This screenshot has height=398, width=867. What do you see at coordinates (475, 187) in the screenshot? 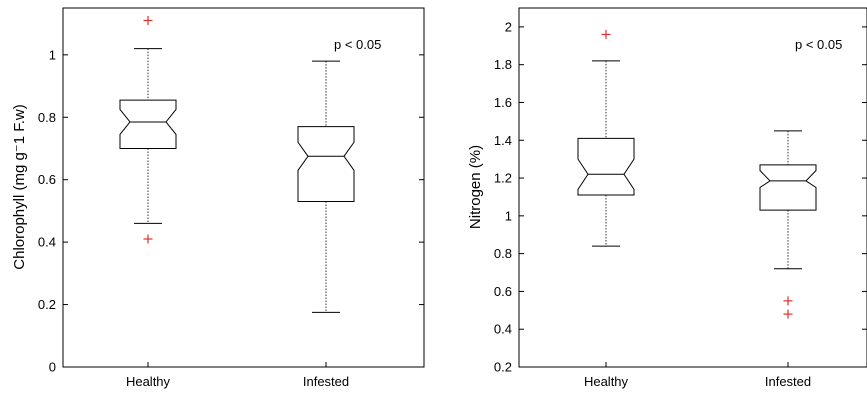
I see `y-axis-label: Nitrogen (%)` at bounding box center [475, 187].